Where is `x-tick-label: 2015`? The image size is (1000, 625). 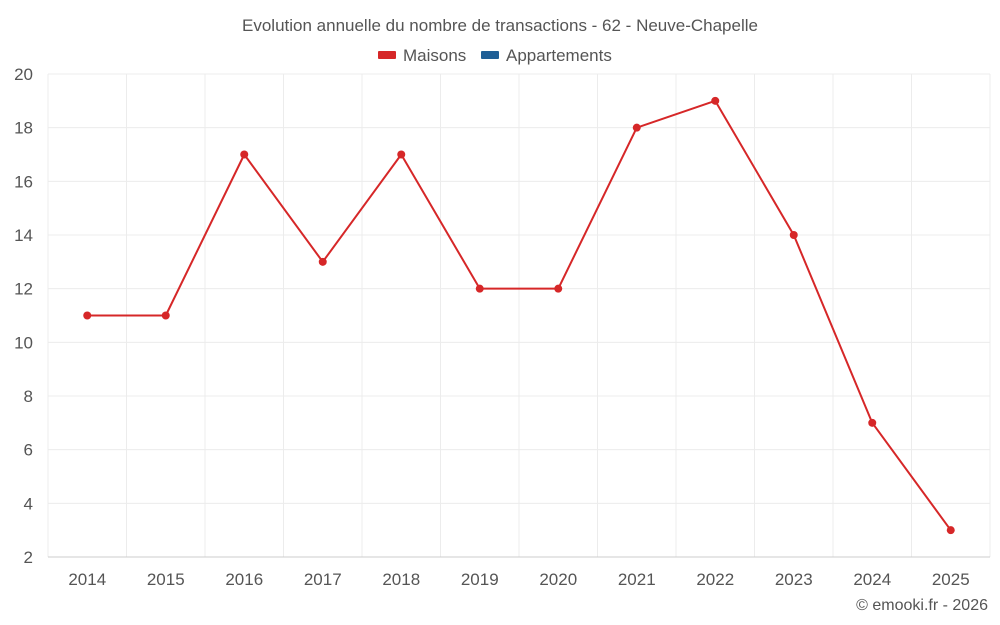 x-tick-label: 2015 is located at coordinates (166, 579).